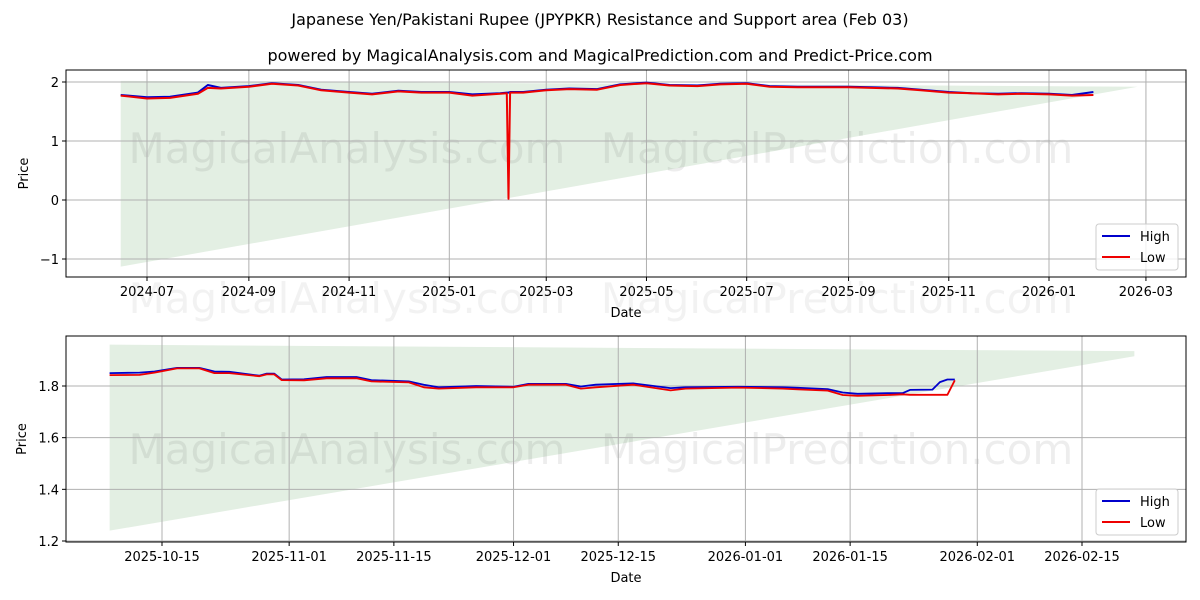 The image size is (1200, 600). Describe the element at coordinates (848, 292) in the screenshot. I see `x-tick-label: 2025-09` at that location.